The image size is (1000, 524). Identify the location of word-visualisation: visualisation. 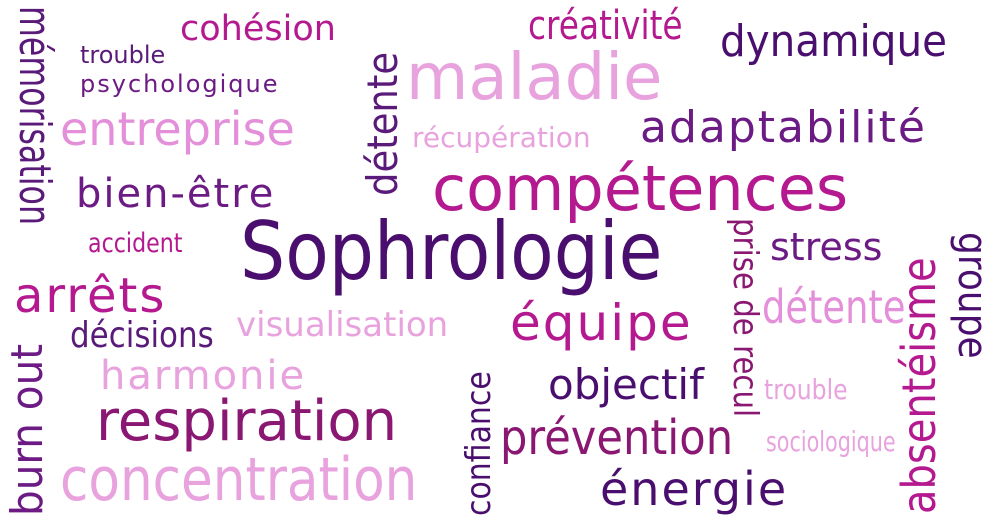
(342, 325).